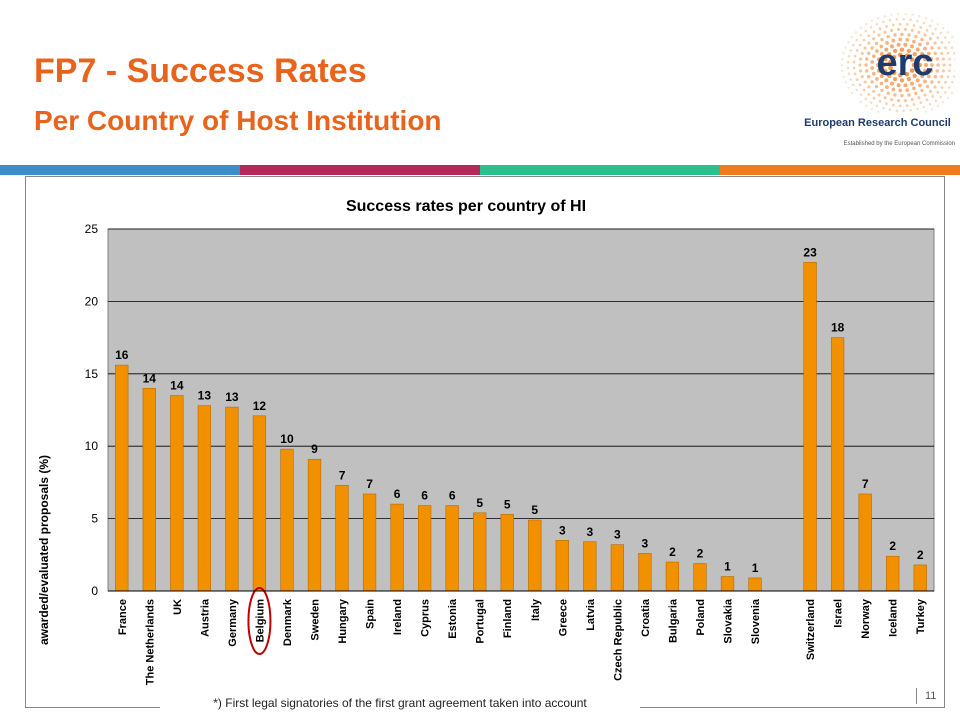 Image resolution: width=960 pixels, height=720 pixels. Describe the element at coordinates (618, 640) in the screenshot. I see `x-tick-label: Czech Republic` at that location.